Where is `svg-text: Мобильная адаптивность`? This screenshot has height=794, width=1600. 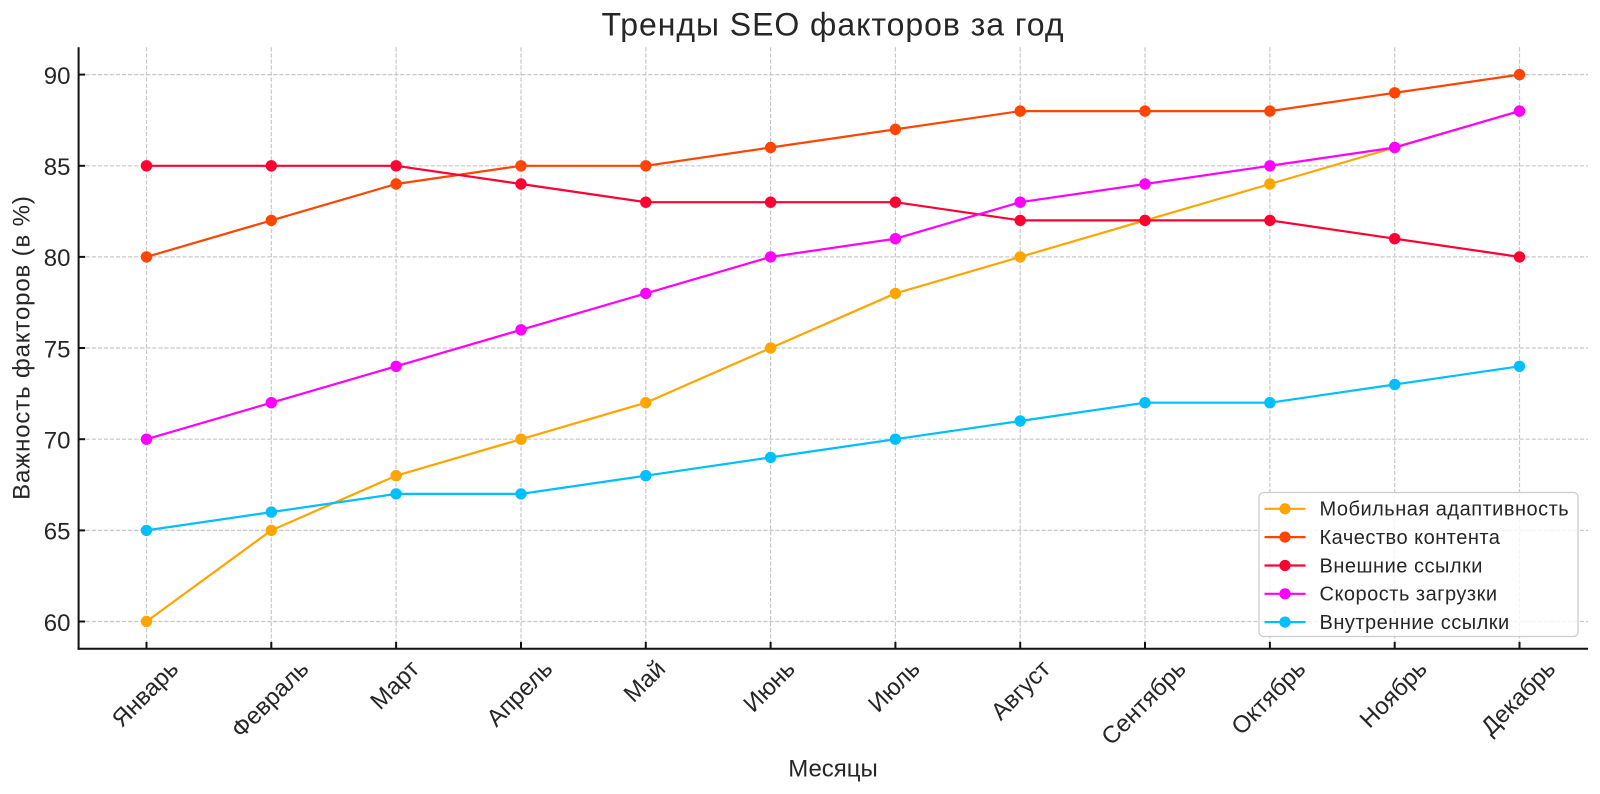
svg-text: Мобильная адаптивность is located at coordinates (1445, 510).